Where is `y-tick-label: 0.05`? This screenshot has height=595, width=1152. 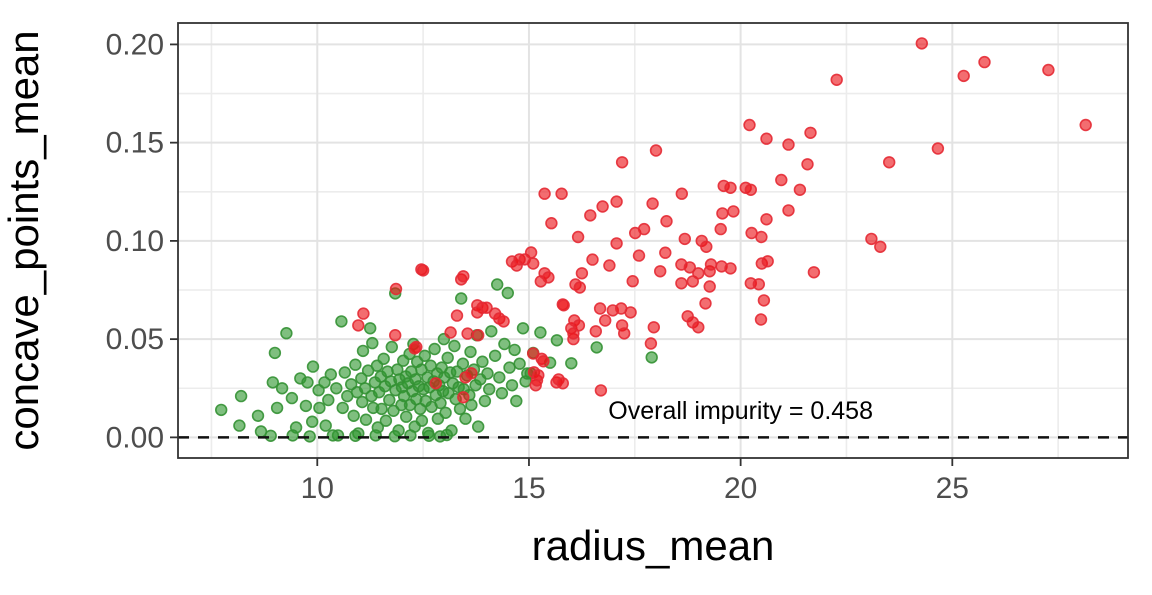 y-tick-label: 0.05 is located at coordinates (135, 339).